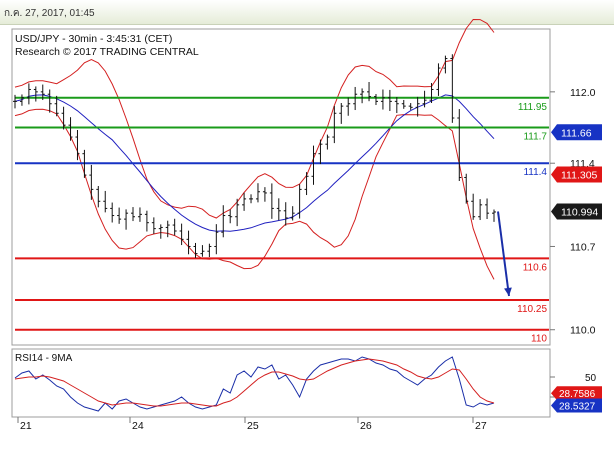 The width and height of the screenshot is (614, 452). I want to click on rsi-ma-line, so click(254, 382).